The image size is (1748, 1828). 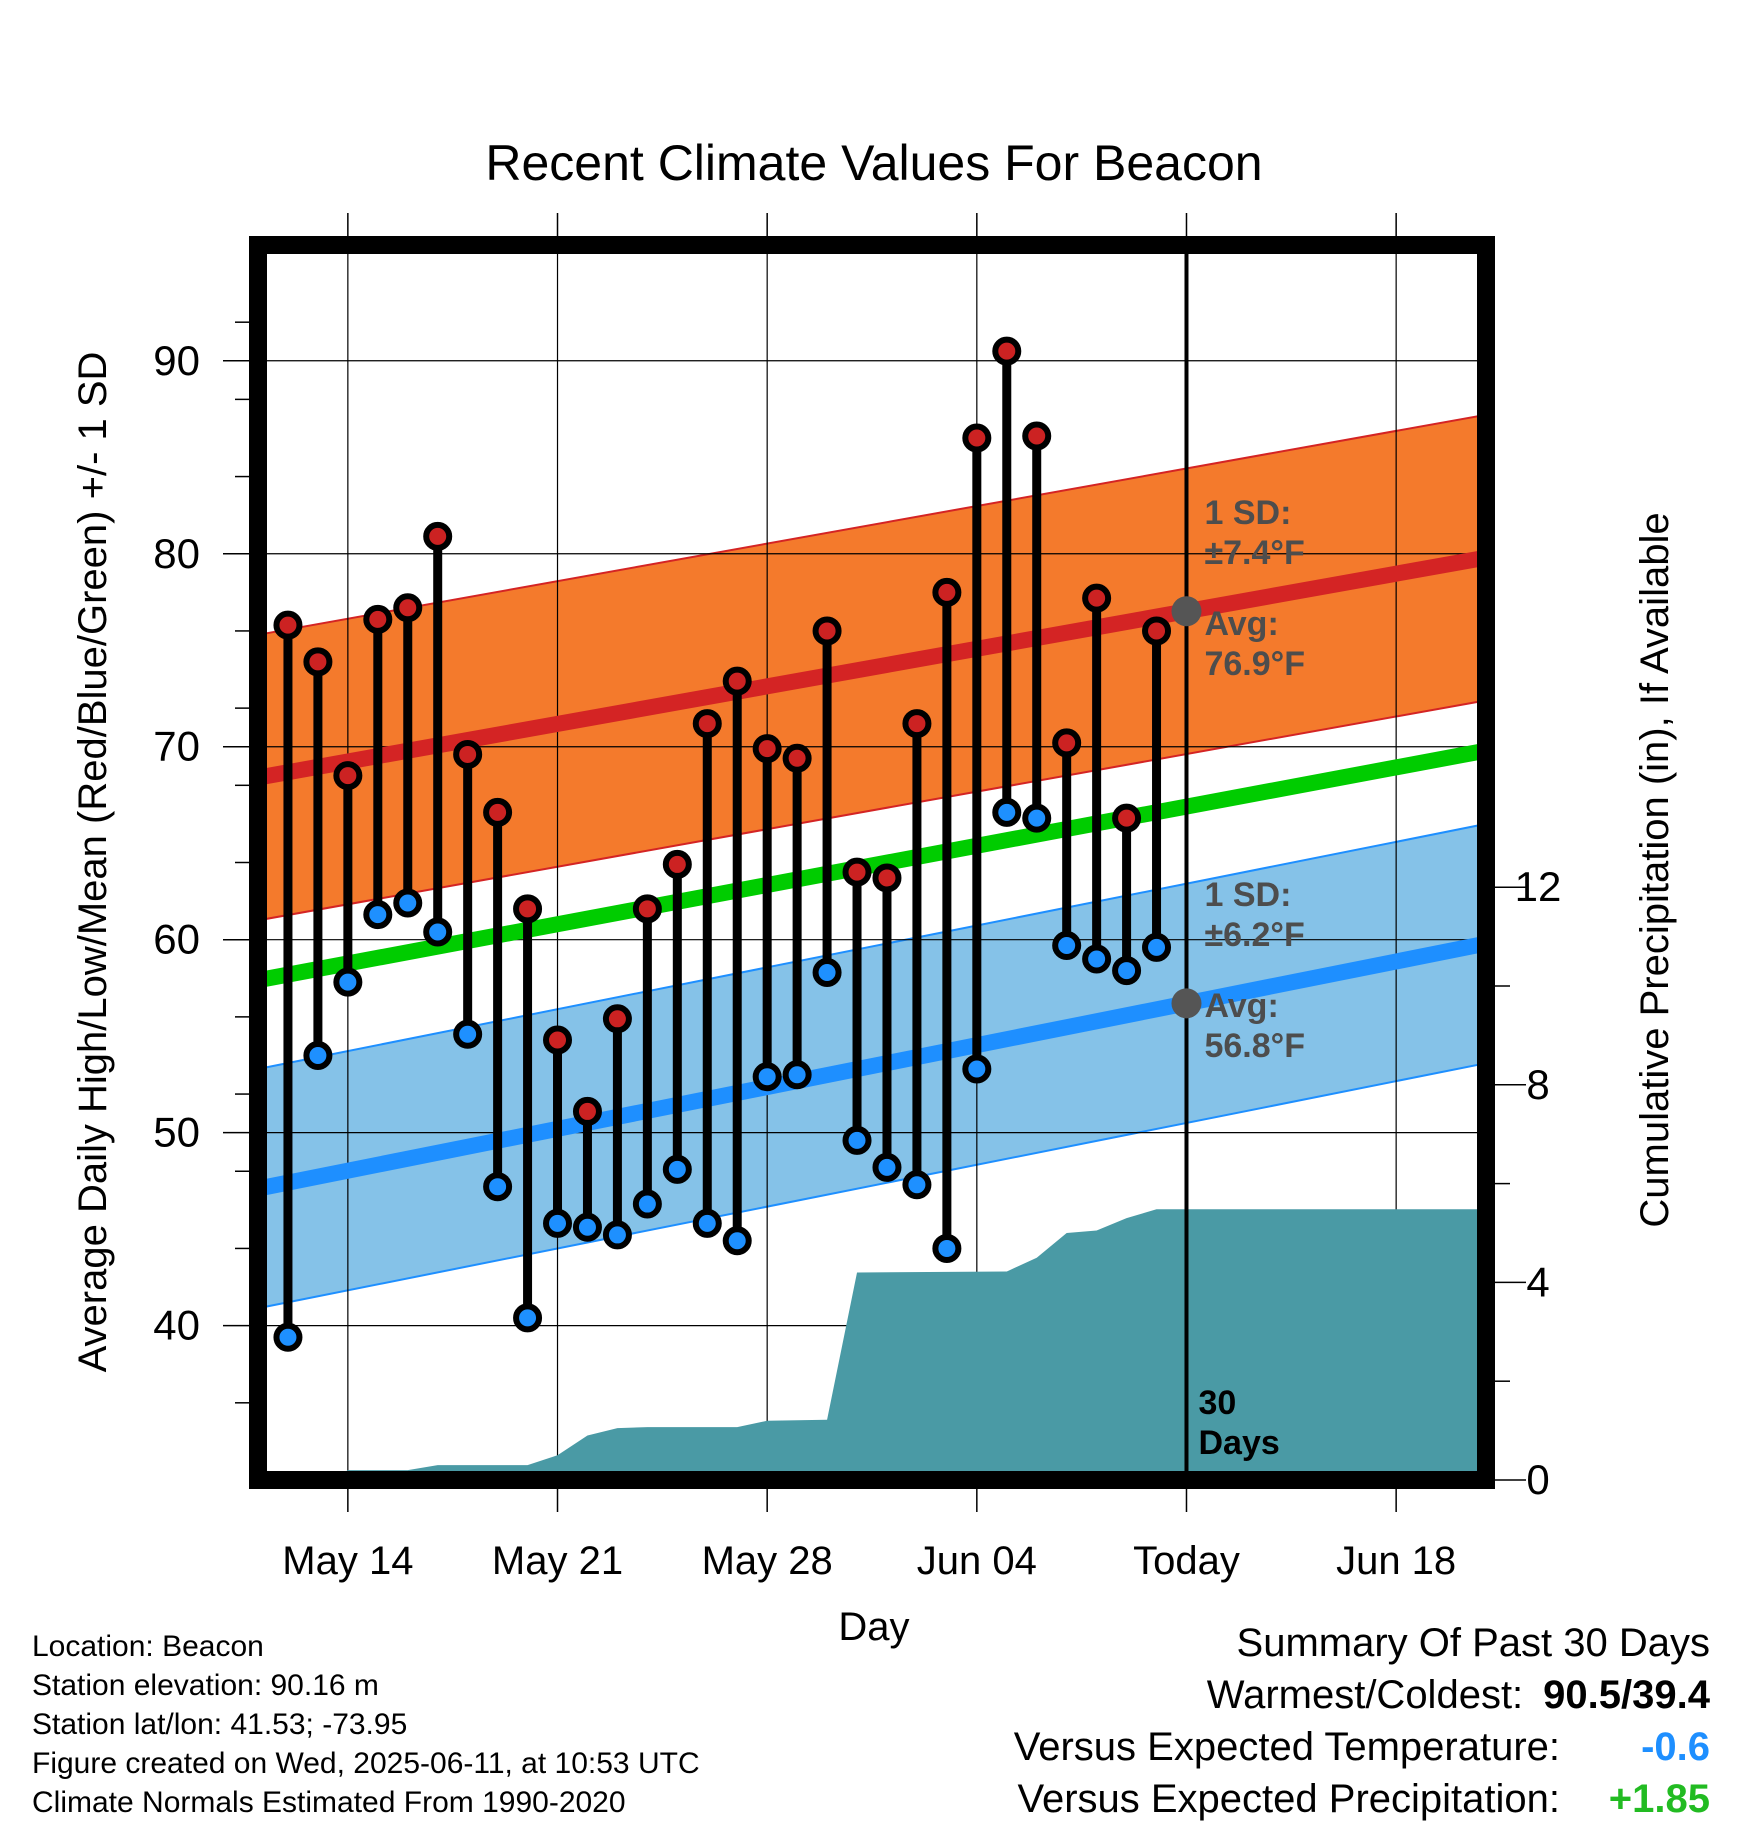 I want to click on location-text: Location: Beacon, so click(x=148, y=1646).